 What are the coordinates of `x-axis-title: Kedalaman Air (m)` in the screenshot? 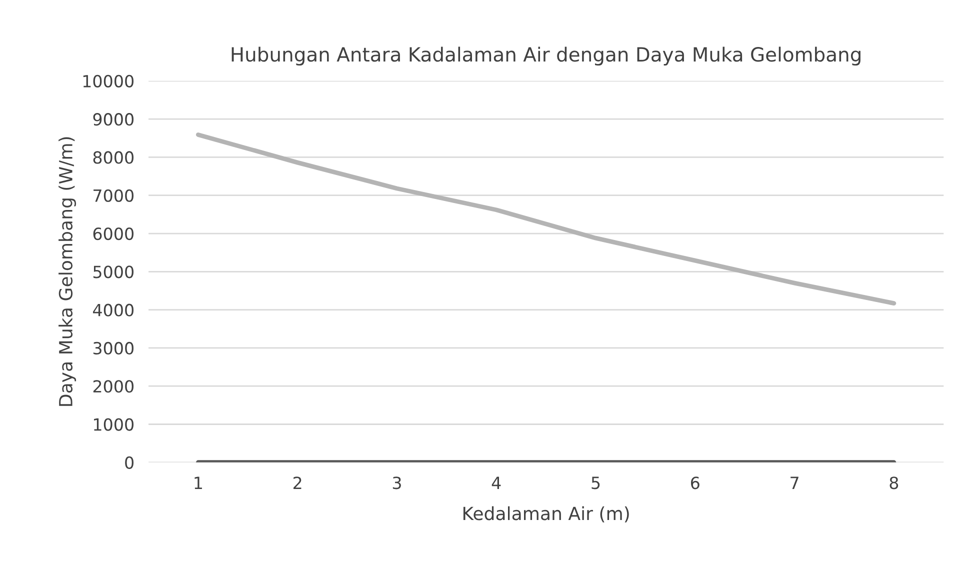 It's located at (546, 514).